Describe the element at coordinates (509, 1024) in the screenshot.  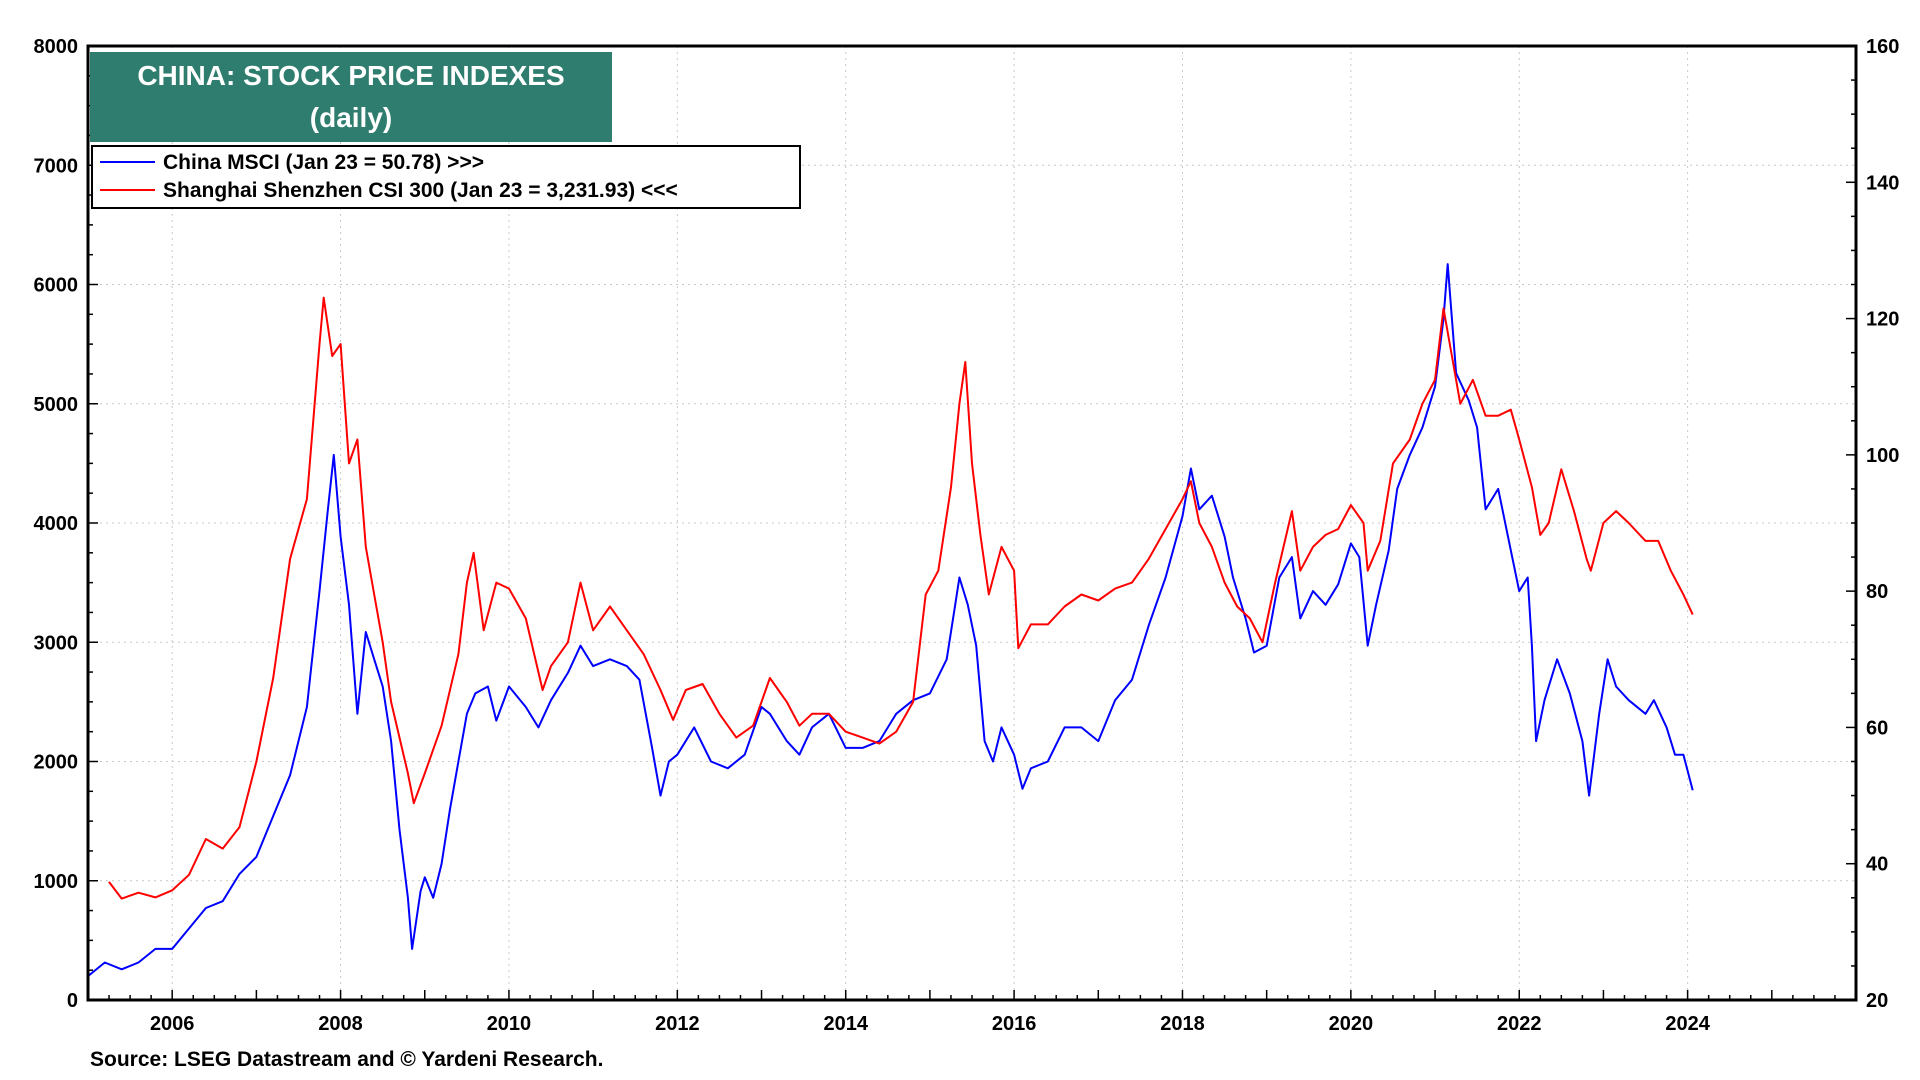
I see `x-tick-label: 2010` at that location.